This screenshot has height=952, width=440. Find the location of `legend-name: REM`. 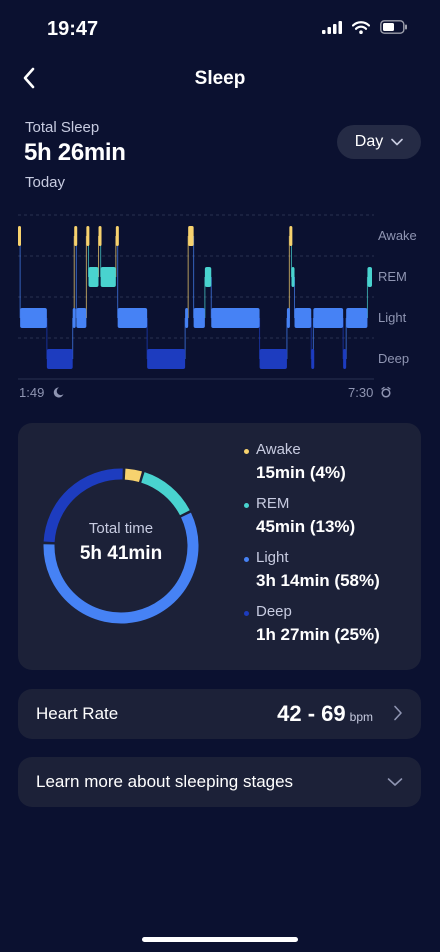

legend-name: REM is located at coordinates (273, 503).